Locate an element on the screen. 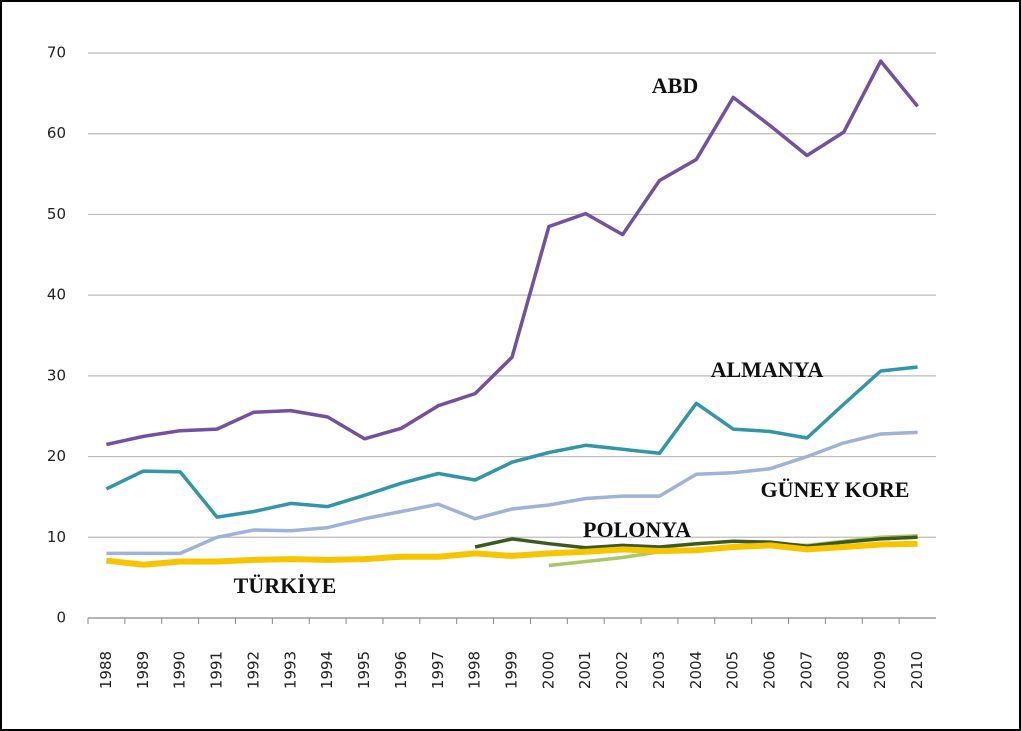 Image resolution: width=1021 pixels, height=731 pixels. x-tick-label: 2008 is located at coordinates (843, 670).